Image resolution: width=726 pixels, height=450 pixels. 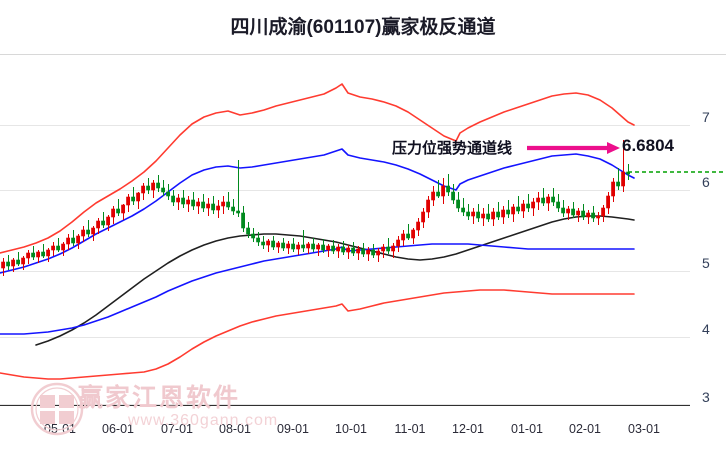 I want to click on resistance-channel-annotation: 压力位强势通道线, so click(x=452, y=148).